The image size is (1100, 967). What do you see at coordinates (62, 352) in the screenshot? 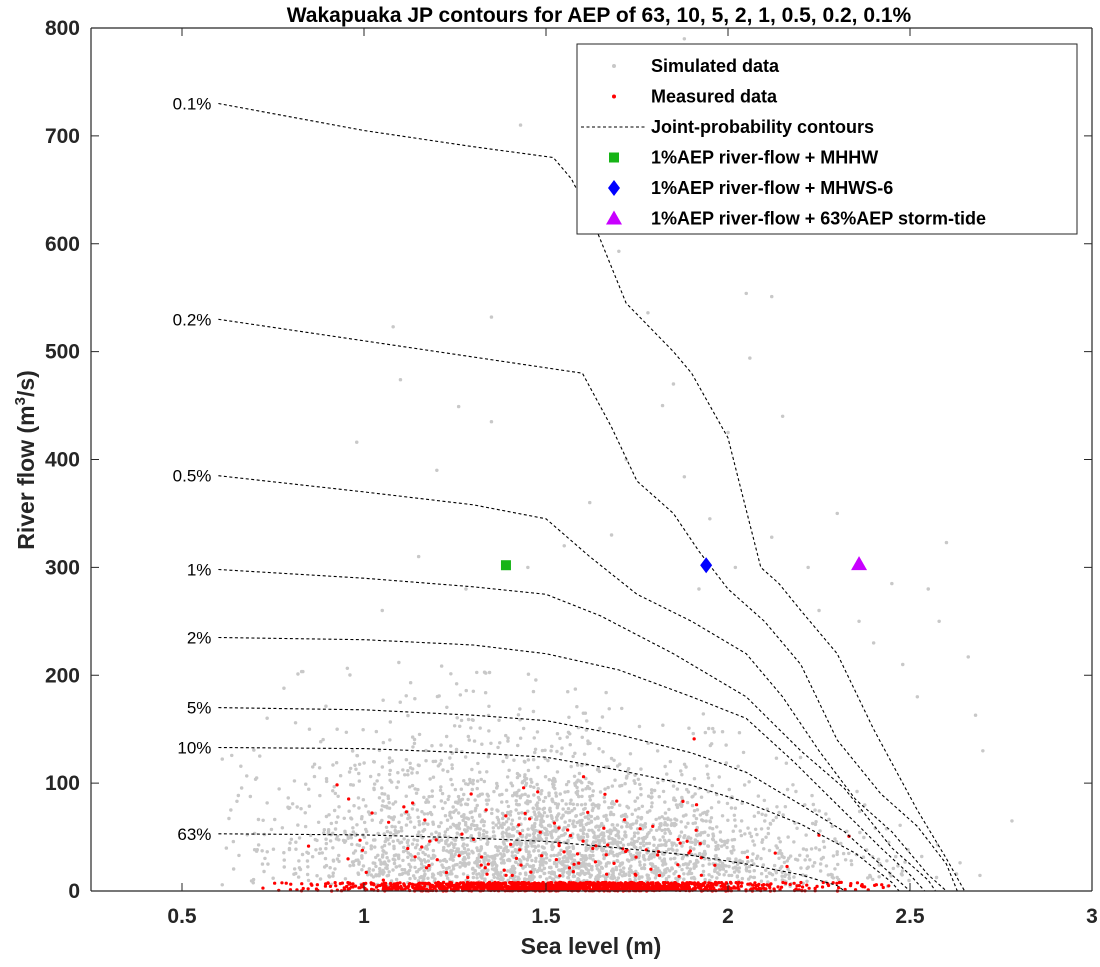
I see `y-tick-label-5: 500` at bounding box center [62, 352].